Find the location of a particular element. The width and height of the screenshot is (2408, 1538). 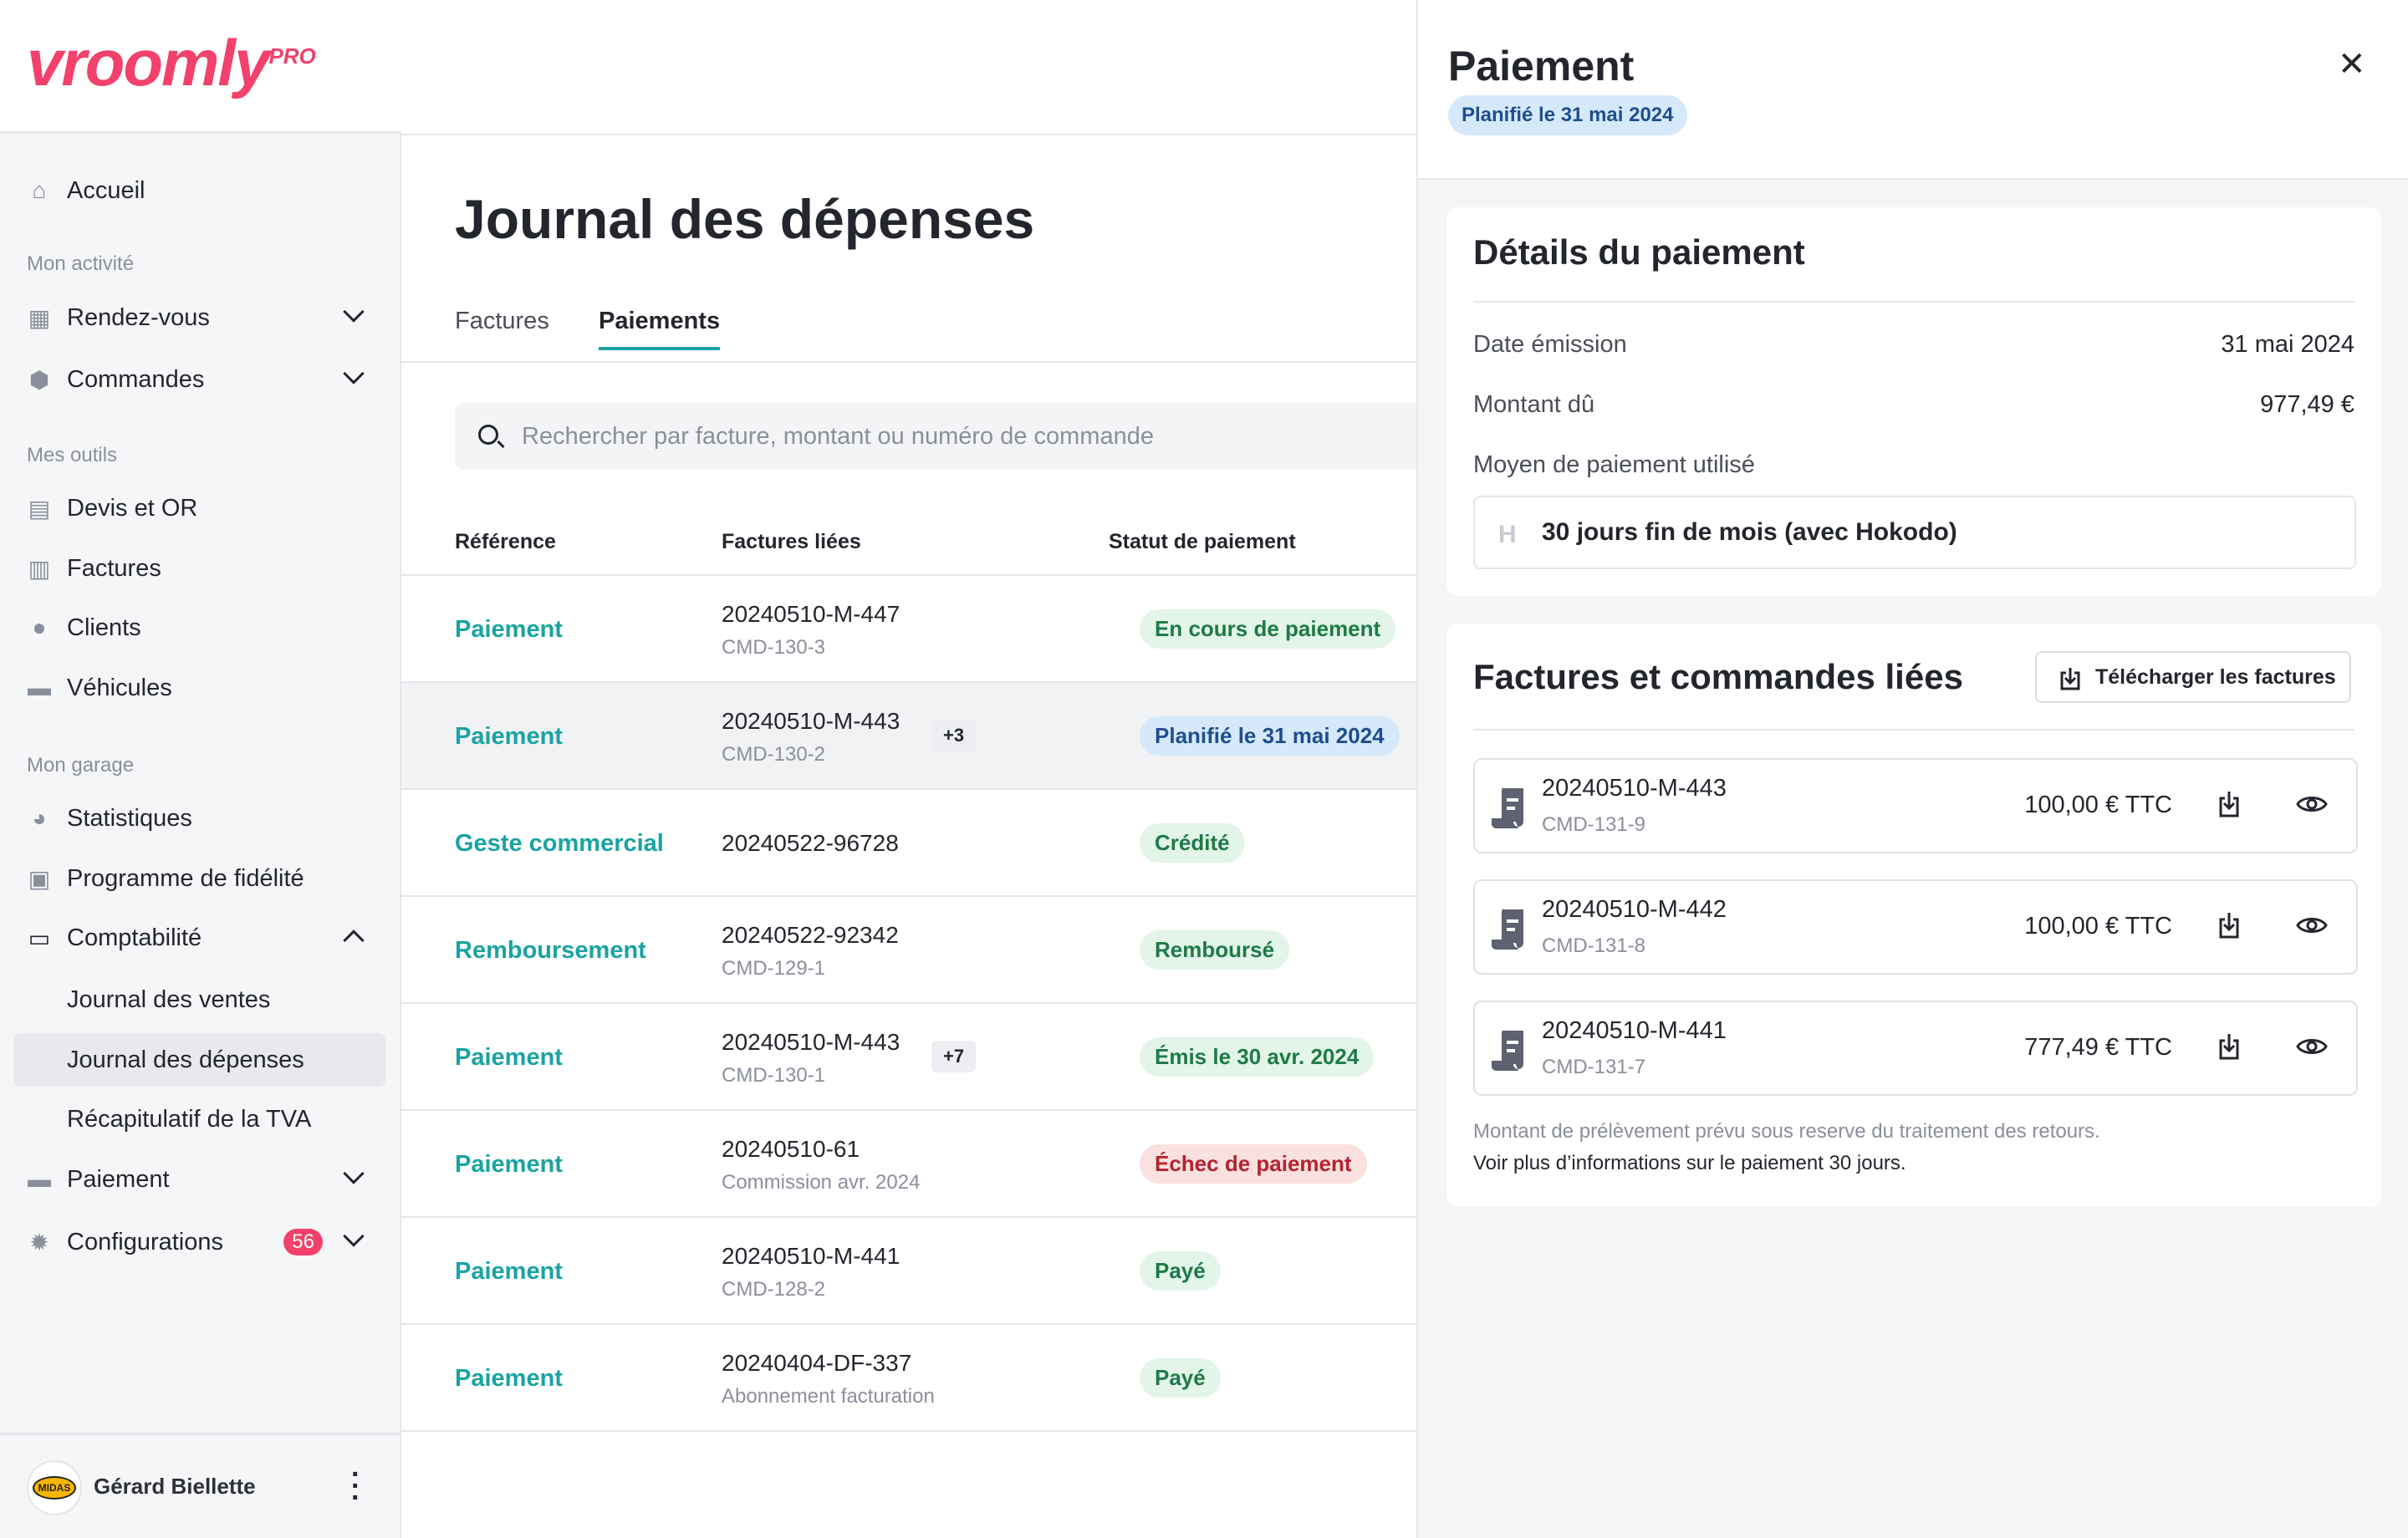

sidebar-item-clients: ● Clients is located at coordinates (203, 628).